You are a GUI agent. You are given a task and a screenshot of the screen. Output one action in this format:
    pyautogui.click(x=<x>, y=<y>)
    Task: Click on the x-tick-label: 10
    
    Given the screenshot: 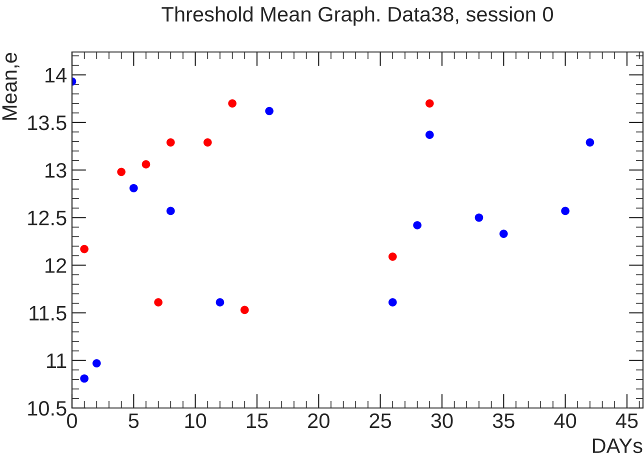 What is the action you would take?
    pyautogui.click(x=195, y=420)
    